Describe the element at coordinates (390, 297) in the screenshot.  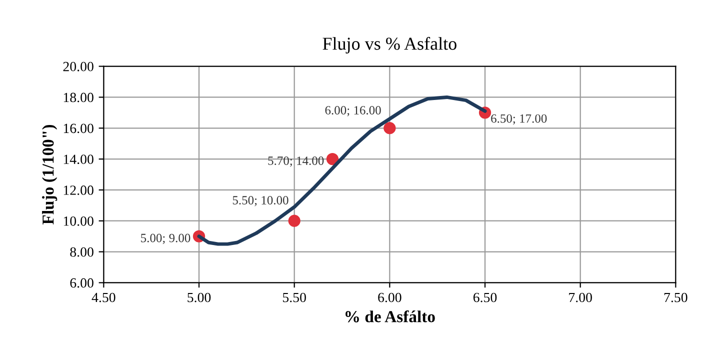
I see `x-tick-label: 6.00` at that location.